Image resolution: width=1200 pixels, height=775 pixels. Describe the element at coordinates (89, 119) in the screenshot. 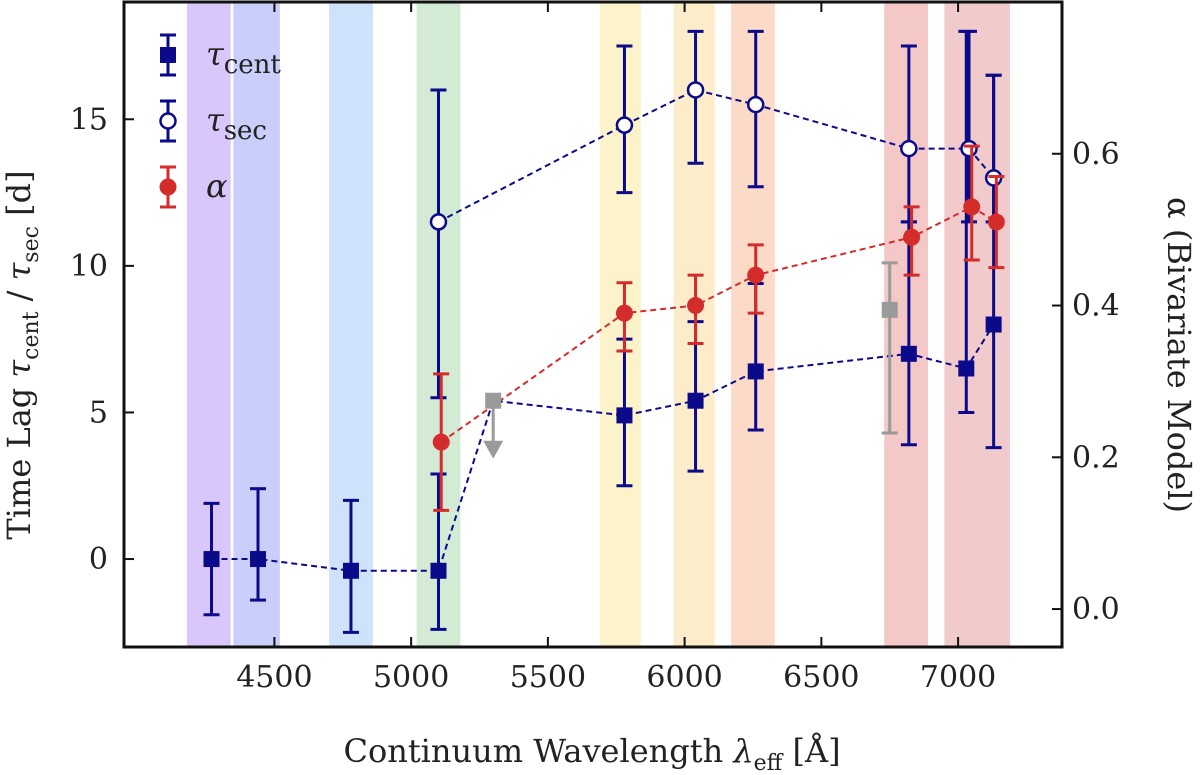

I see `y-left-tick-label: 15` at that location.